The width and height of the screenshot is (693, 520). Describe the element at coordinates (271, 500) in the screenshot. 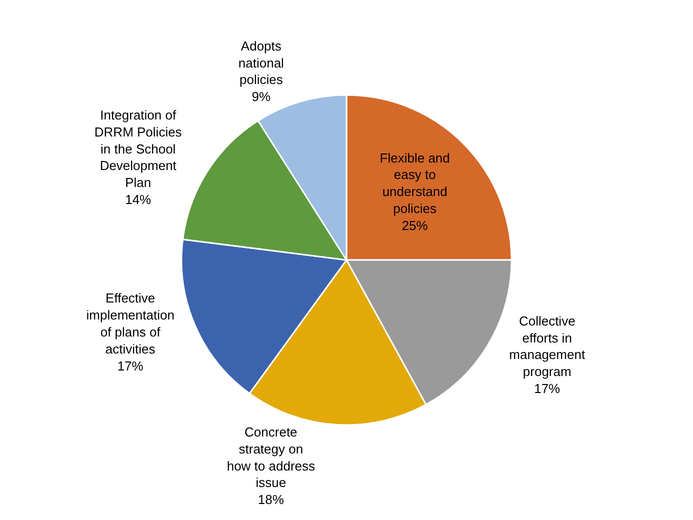

I see `data-label: 18%` at that location.